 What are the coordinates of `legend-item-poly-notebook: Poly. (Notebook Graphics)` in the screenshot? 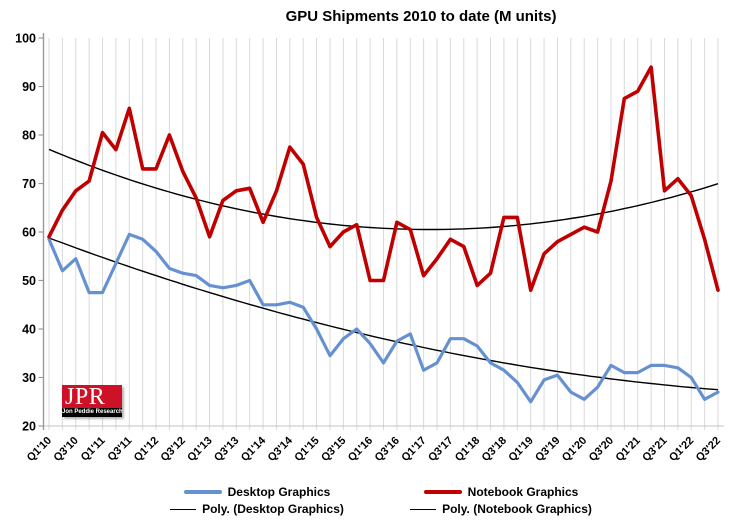 It's located at (501, 509).